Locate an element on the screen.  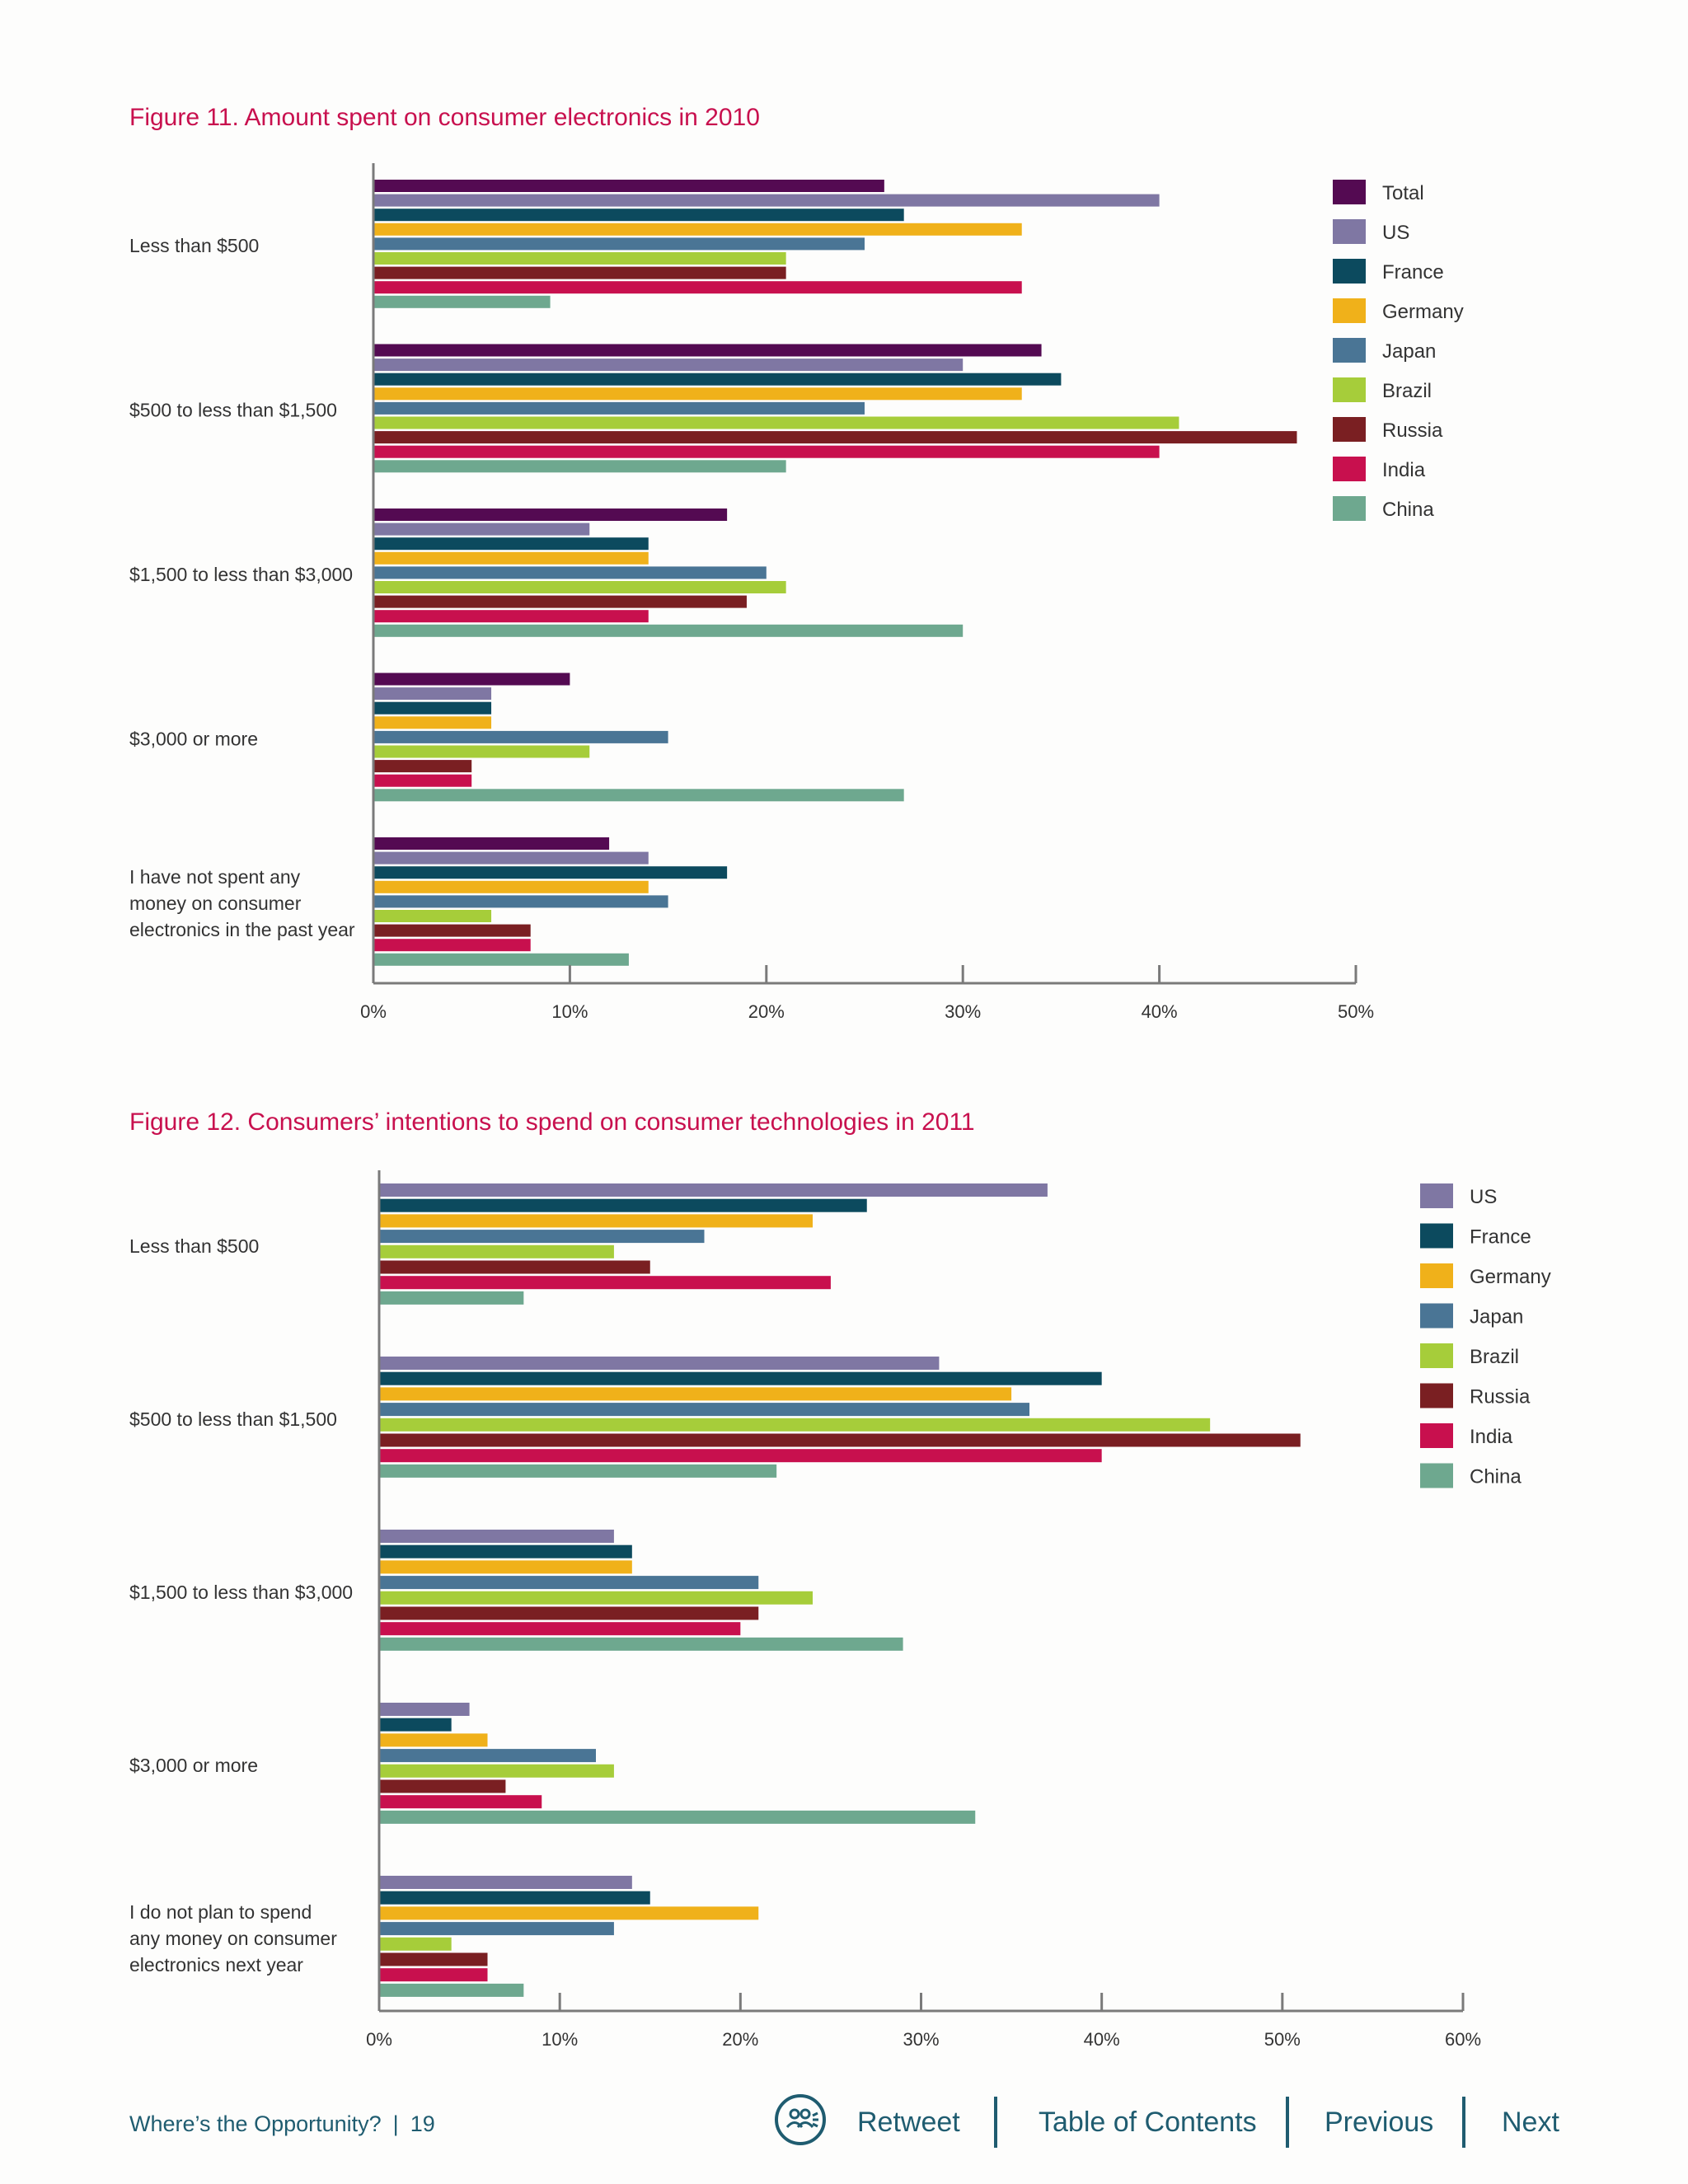
legend-swatch-india is located at coordinates (1350, 469).